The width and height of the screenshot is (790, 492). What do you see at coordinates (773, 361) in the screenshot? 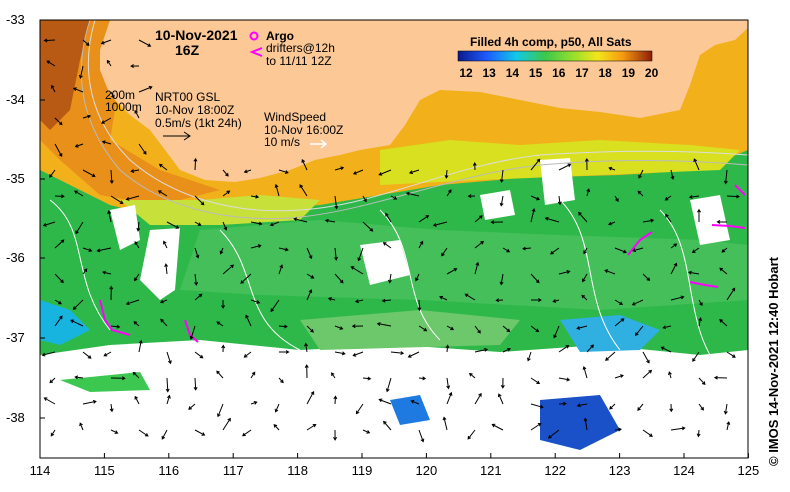
I see `credit-text: © IMOS 14-Nov-2021 12:40 Hobart` at bounding box center [773, 361].